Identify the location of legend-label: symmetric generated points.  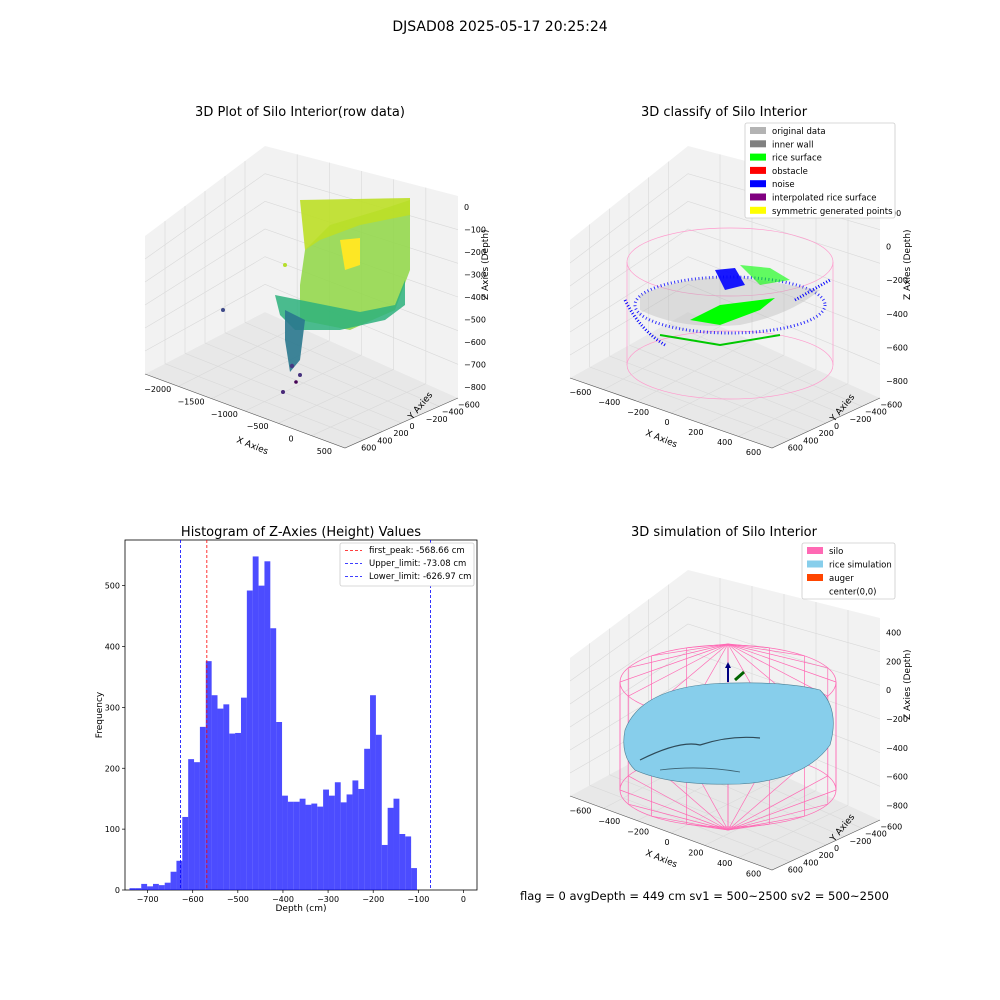
(832, 212).